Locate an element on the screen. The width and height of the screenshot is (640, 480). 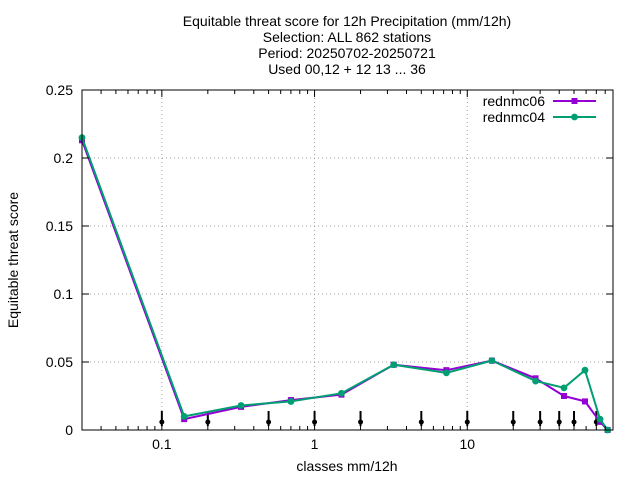
y-axis-label: Equitable threat score is located at coordinates (13, 260).